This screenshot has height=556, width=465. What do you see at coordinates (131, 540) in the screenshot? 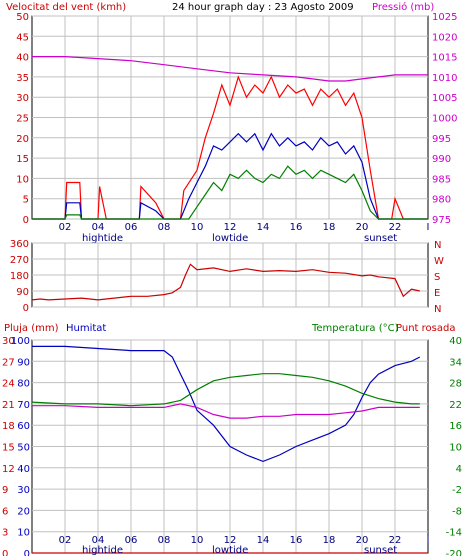
I see `temp-x-tick-label: 06` at bounding box center [131, 540].